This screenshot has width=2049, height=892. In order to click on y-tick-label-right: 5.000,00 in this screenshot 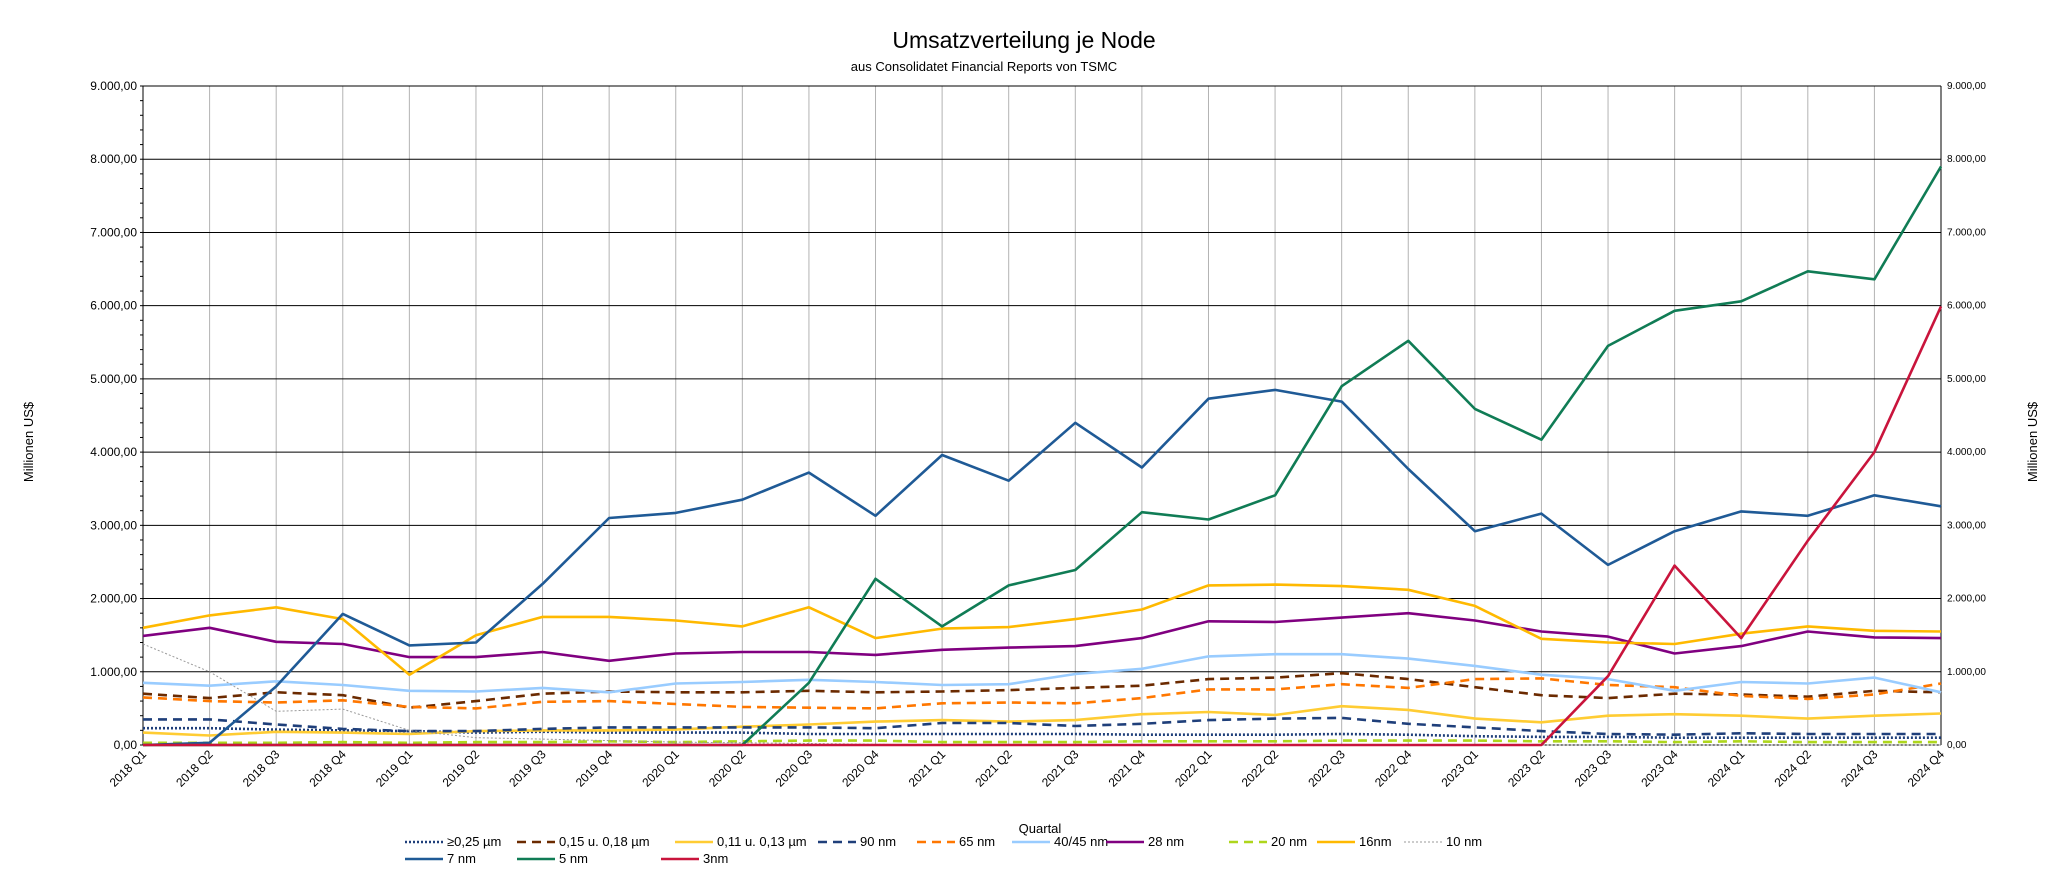, I will do `click(1966, 379)`.